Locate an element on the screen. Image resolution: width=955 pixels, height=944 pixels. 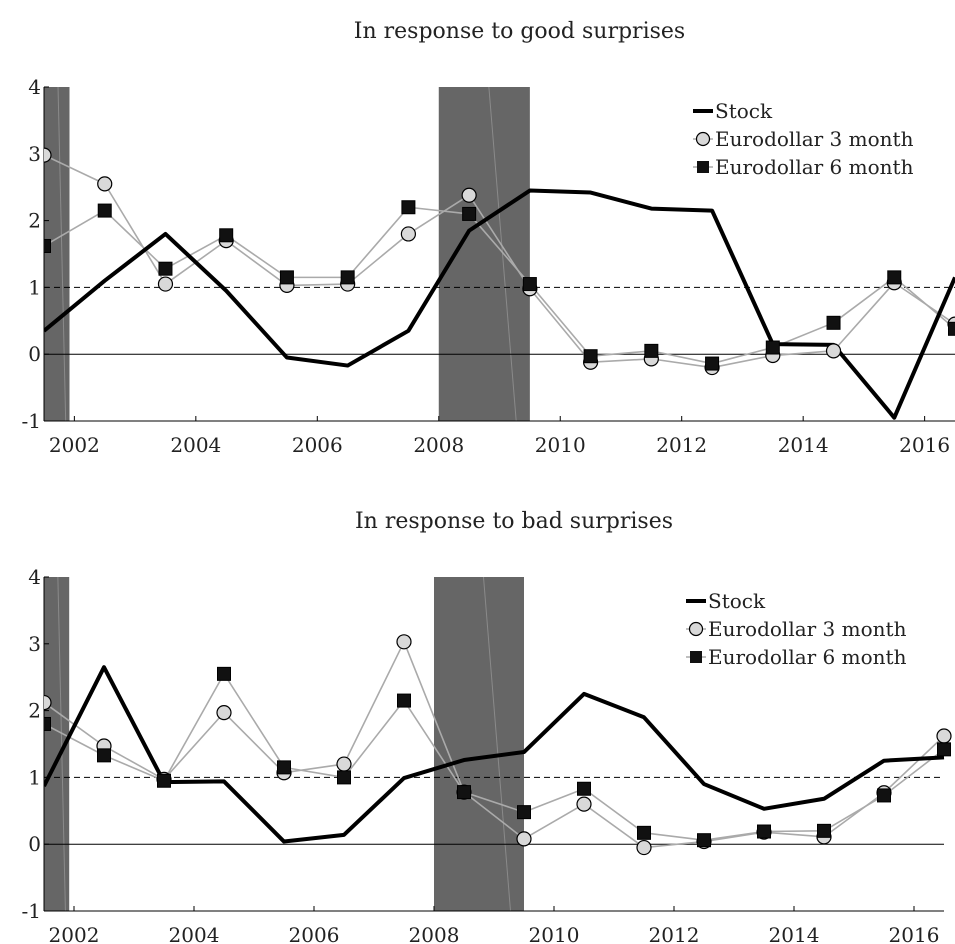
y-tick-label: -1 is located at coordinates (31, 421).